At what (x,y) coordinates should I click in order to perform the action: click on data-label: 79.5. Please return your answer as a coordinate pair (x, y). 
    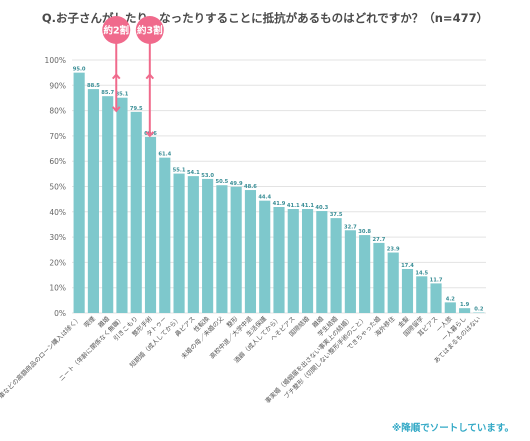
    Looking at the image, I should click on (136, 109).